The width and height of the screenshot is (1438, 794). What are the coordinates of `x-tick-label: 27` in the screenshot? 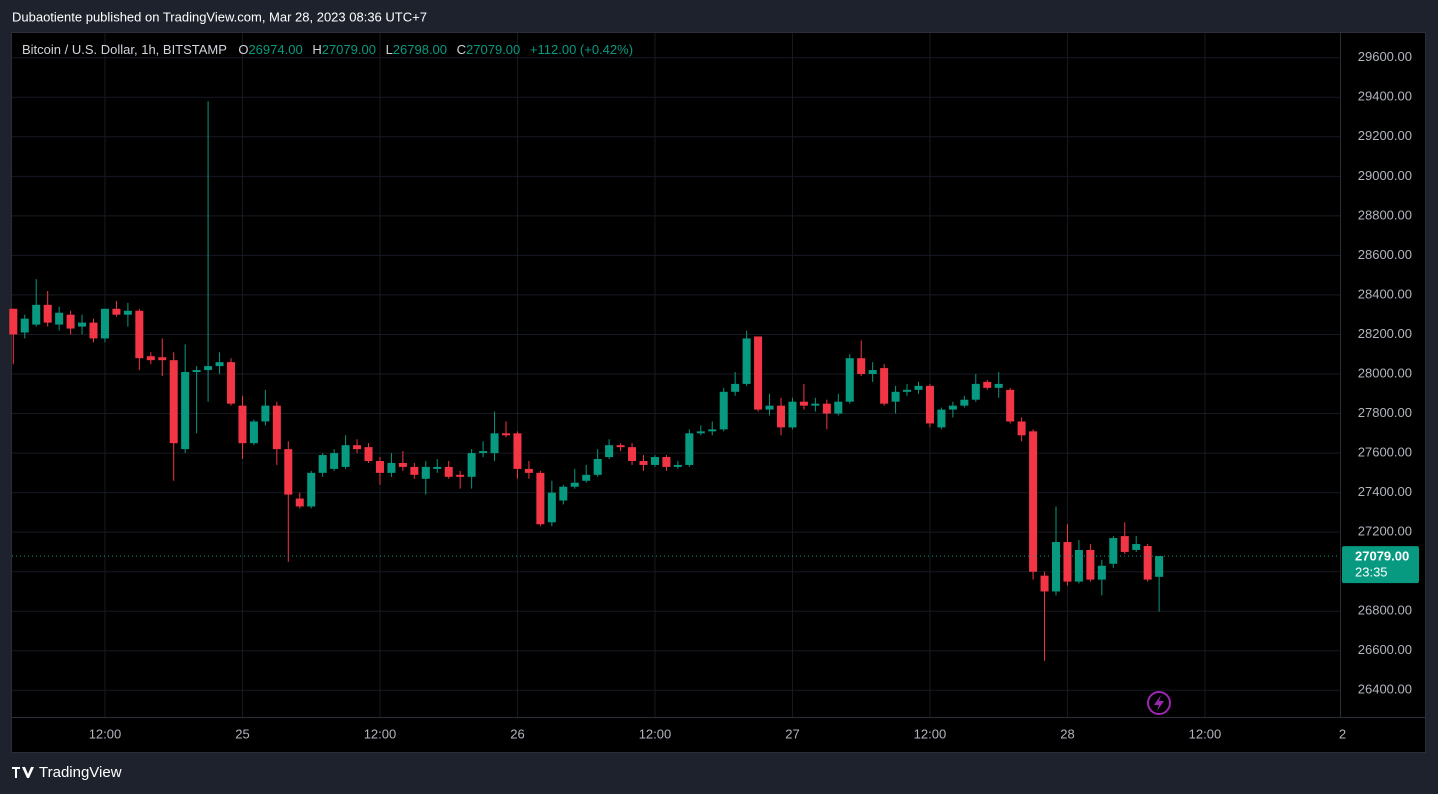 It's located at (792, 733).